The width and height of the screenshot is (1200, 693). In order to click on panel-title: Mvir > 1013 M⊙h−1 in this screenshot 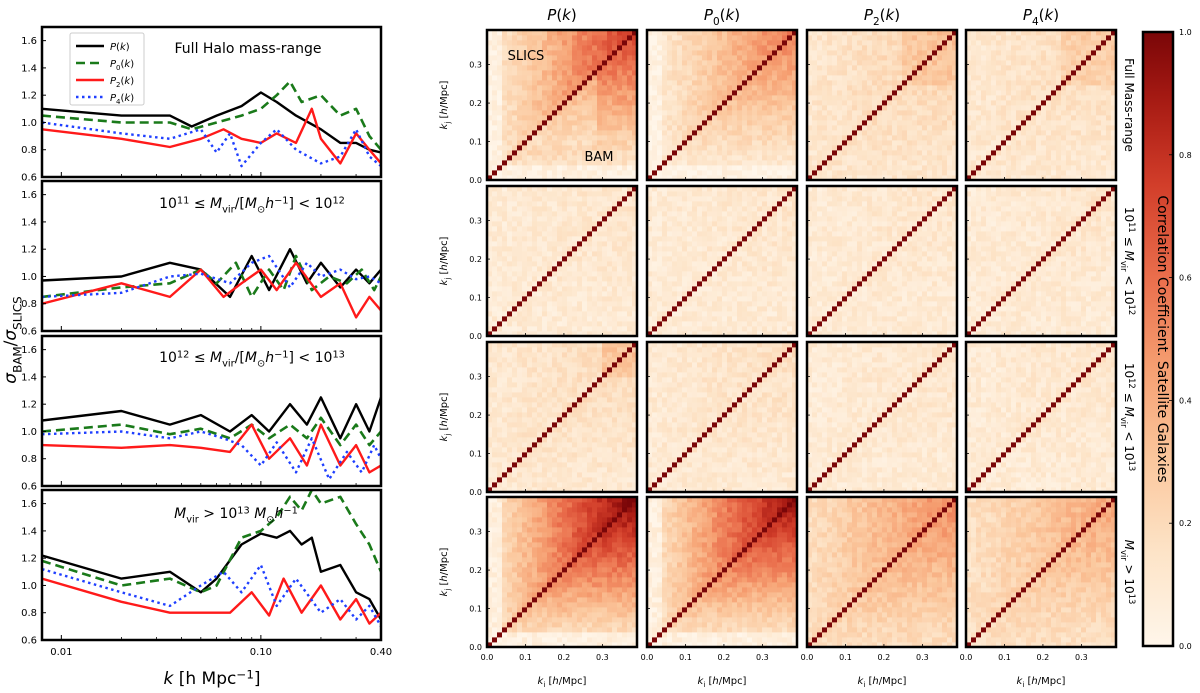, I will do `click(236, 516)`.